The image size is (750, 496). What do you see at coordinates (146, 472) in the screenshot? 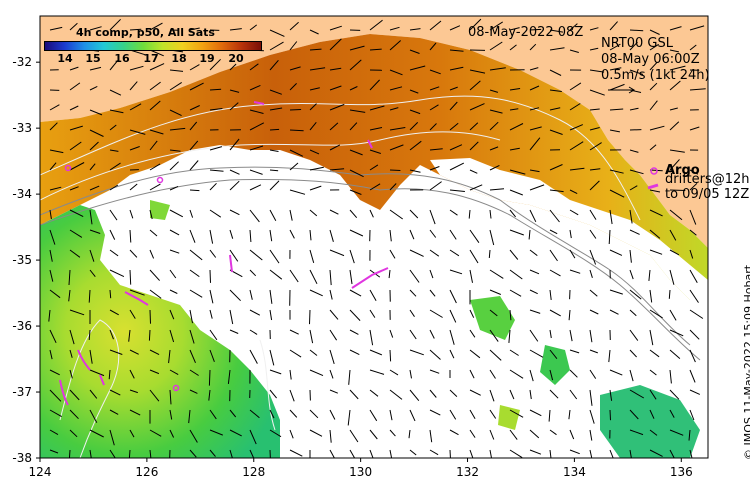
I see `x-tick-label: 126` at bounding box center [146, 472].